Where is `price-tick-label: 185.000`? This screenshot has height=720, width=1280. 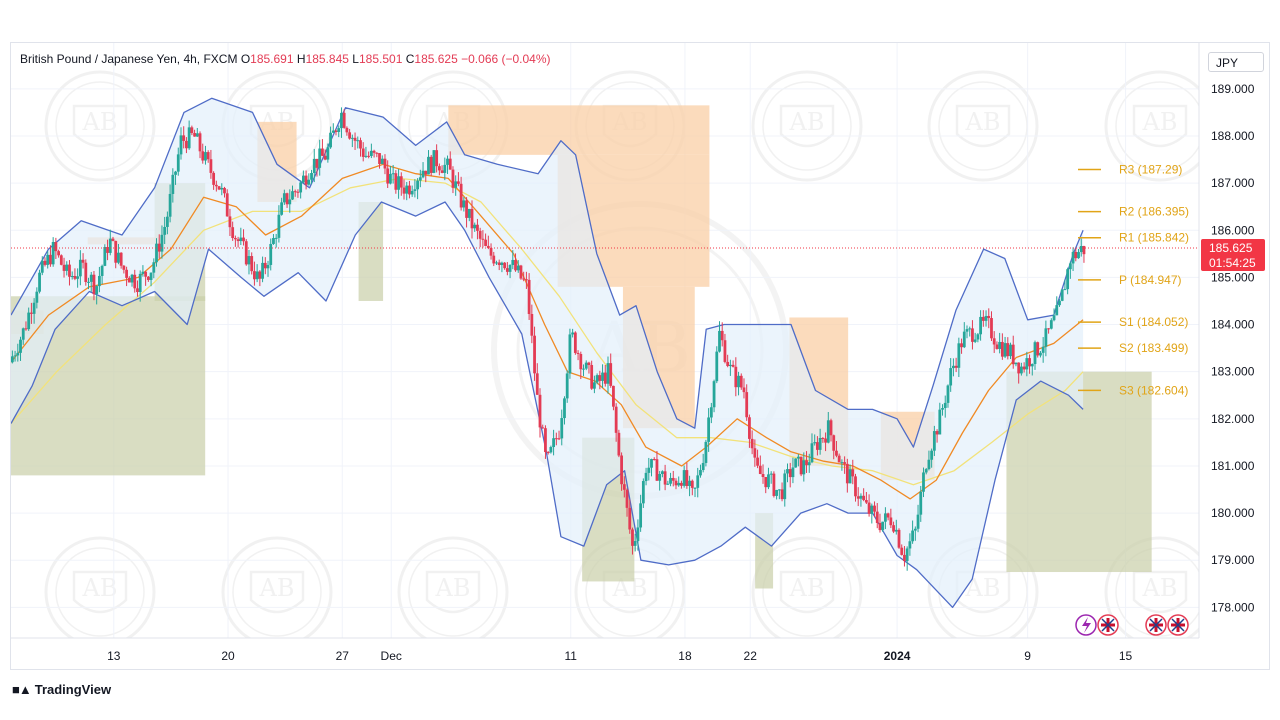
price-tick-label: 185.000 is located at coordinates (1233, 277).